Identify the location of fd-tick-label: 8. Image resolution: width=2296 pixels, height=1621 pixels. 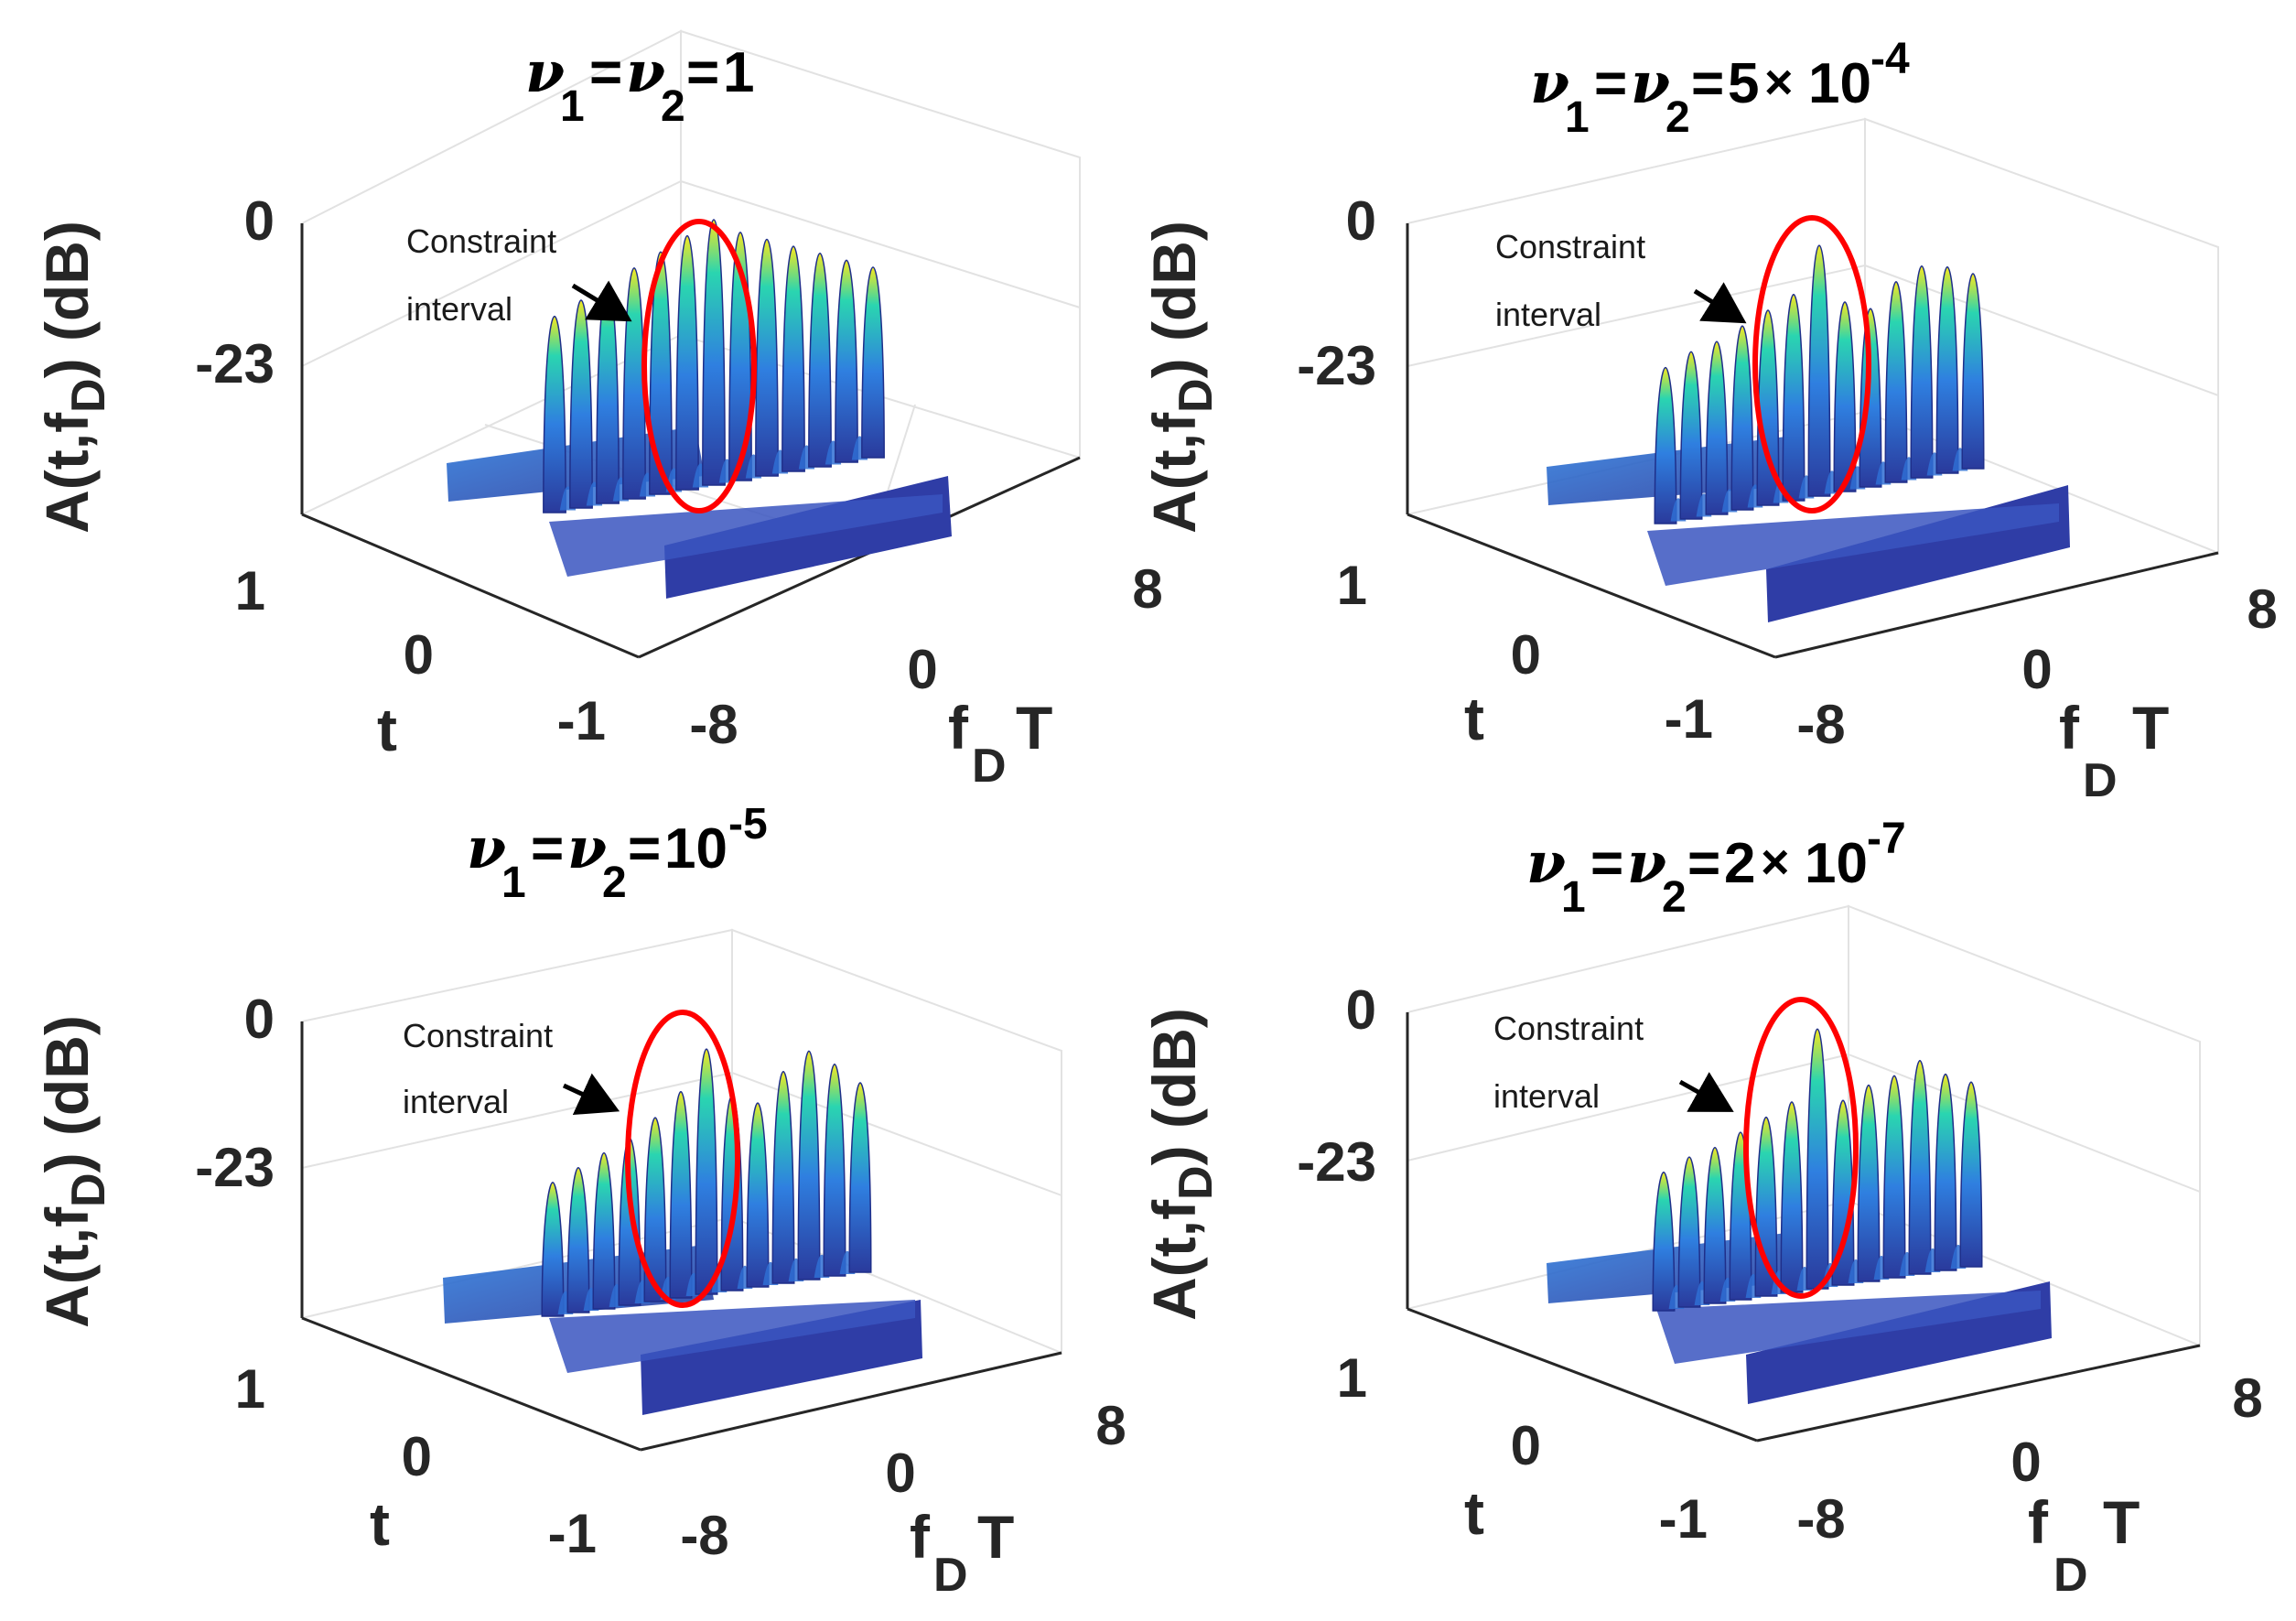
(1147, 589).